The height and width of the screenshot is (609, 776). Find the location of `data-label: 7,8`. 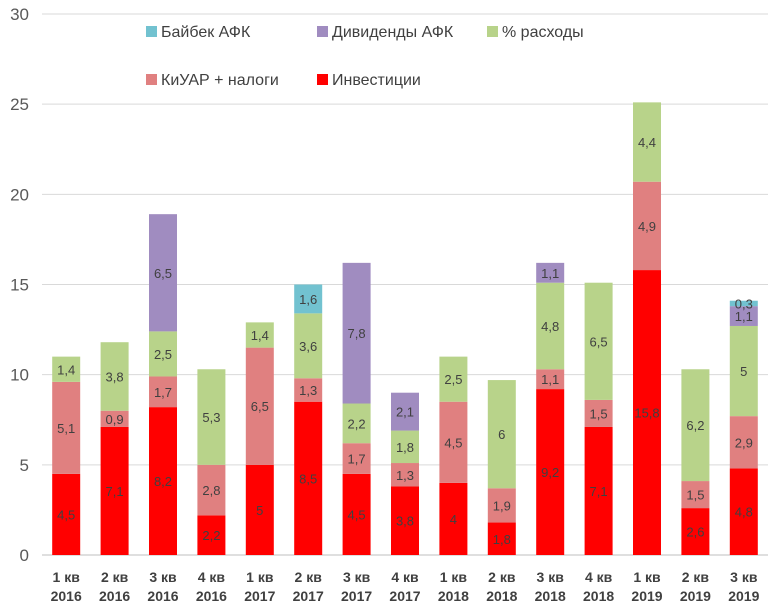

data-label: 7,8 is located at coordinates (357, 333).